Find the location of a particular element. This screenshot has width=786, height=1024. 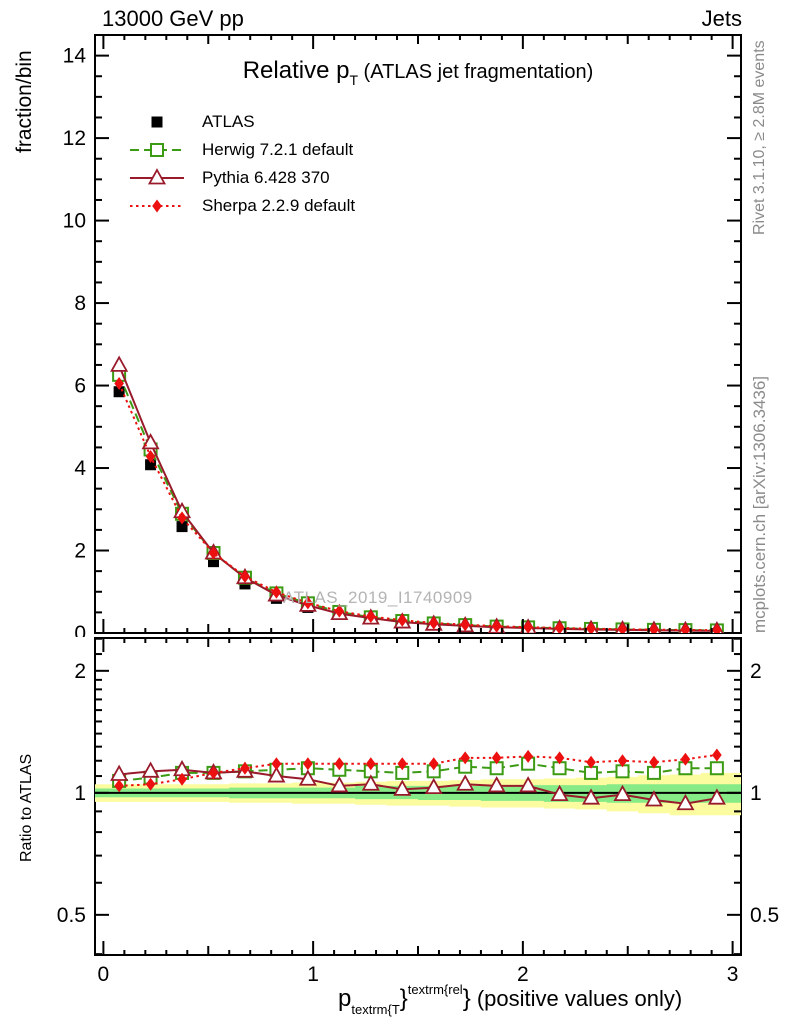

legend-item-herwig: Herwig 7.2.1 default is located at coordinates (241, 150).